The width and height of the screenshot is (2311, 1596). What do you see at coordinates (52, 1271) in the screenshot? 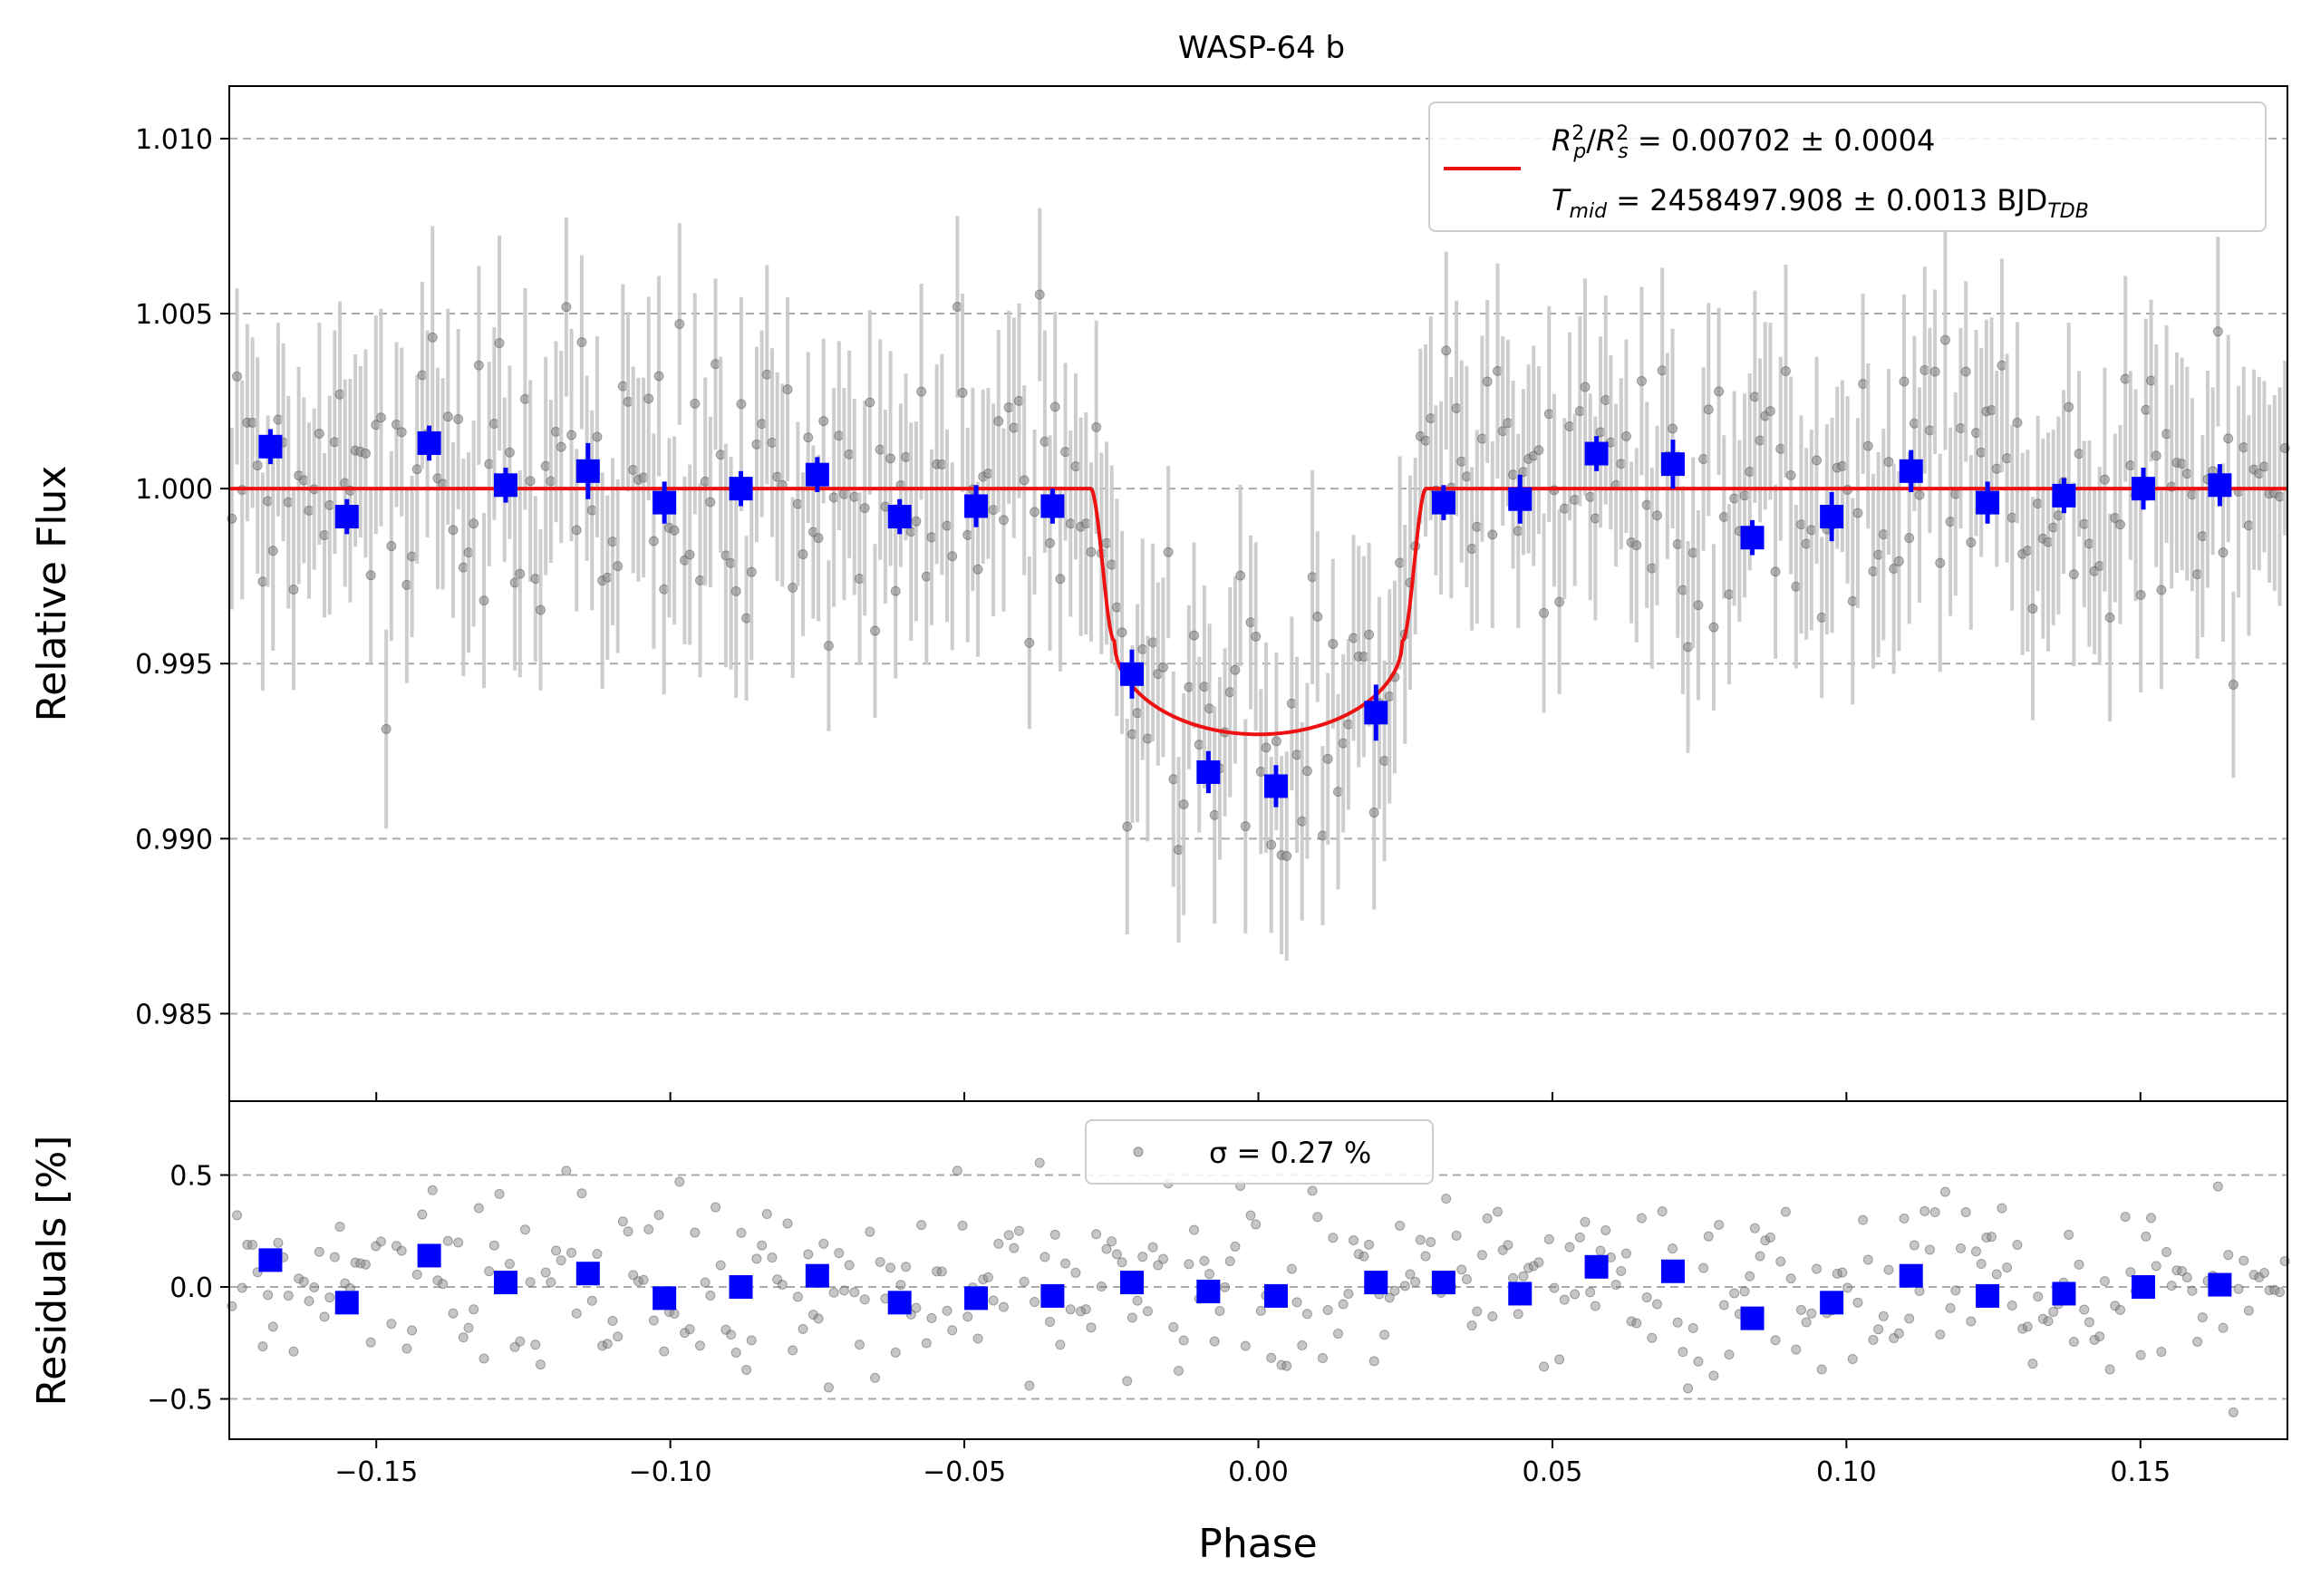
I see `residual-y-axis-label: Residuals [%]` at bounding box center [52, 1271].